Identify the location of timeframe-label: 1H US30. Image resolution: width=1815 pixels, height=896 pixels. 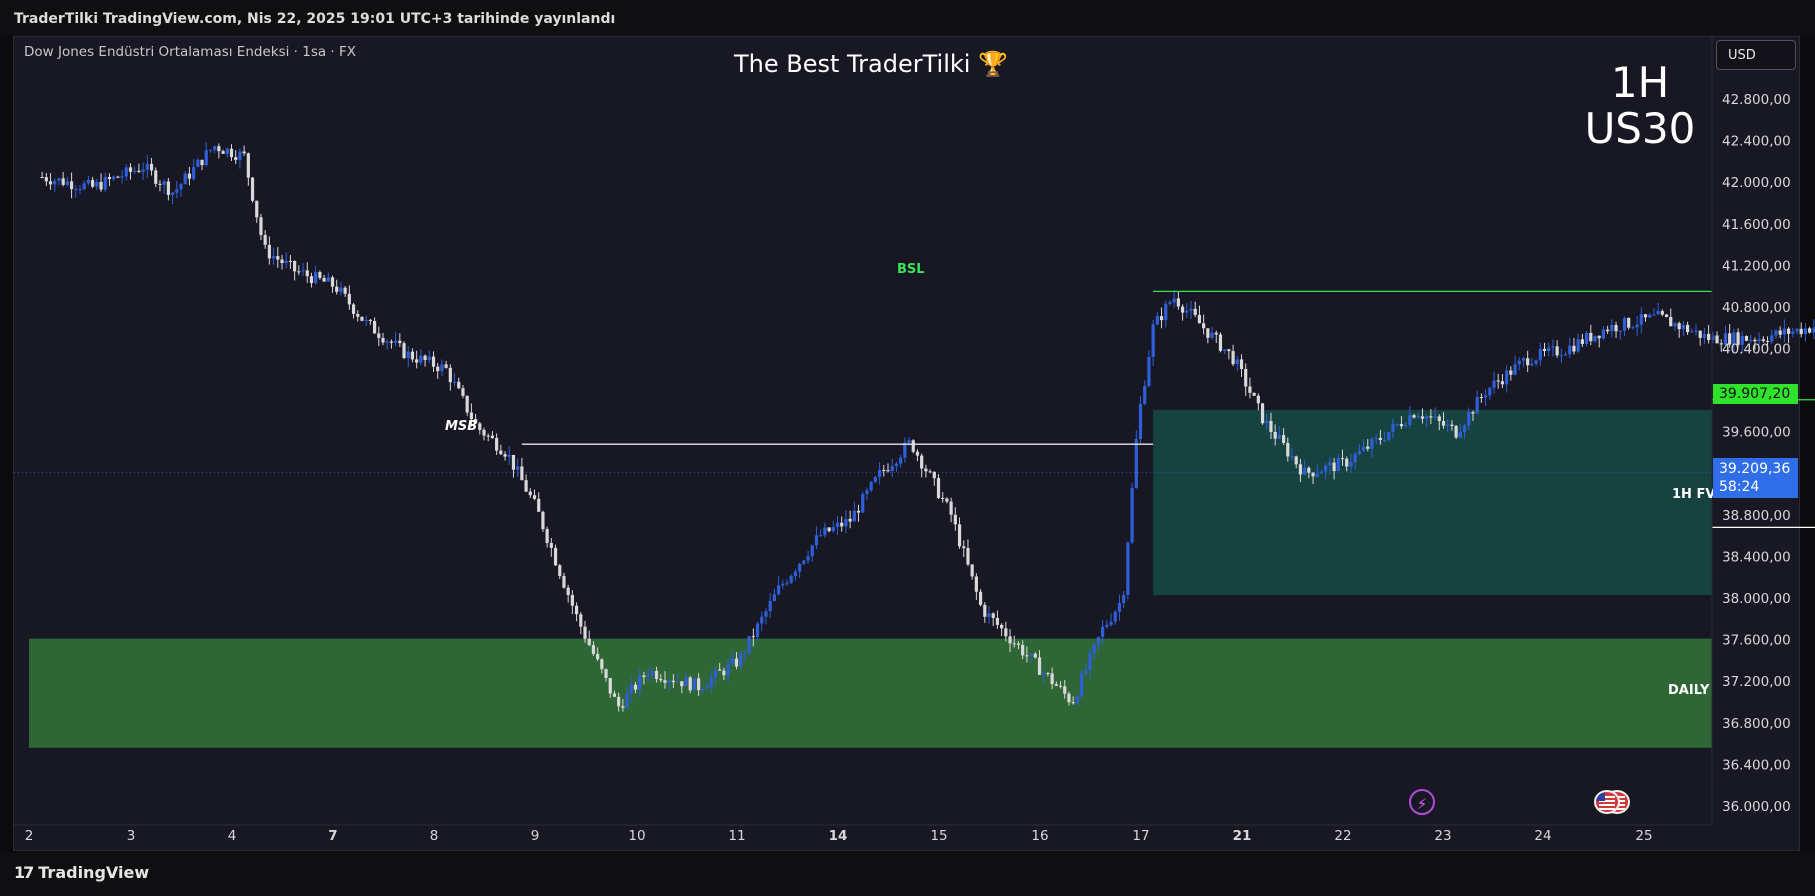
(1640, 106).